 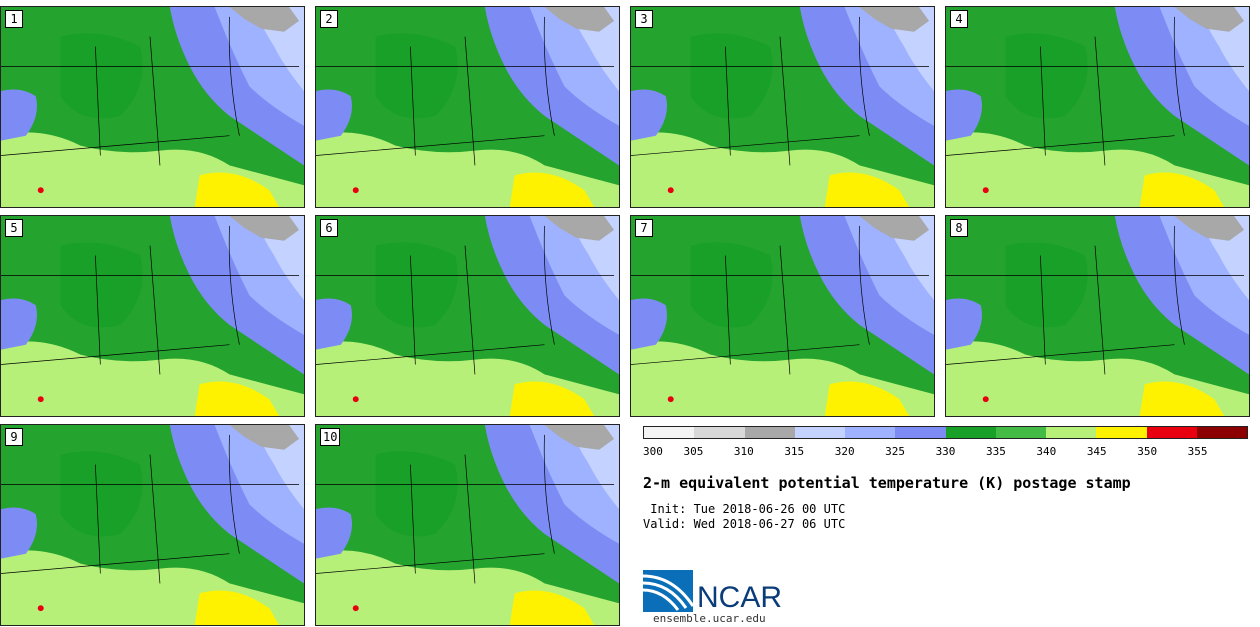 I want to click on postage-stamp-map: 5, so click(x=152, y=316).